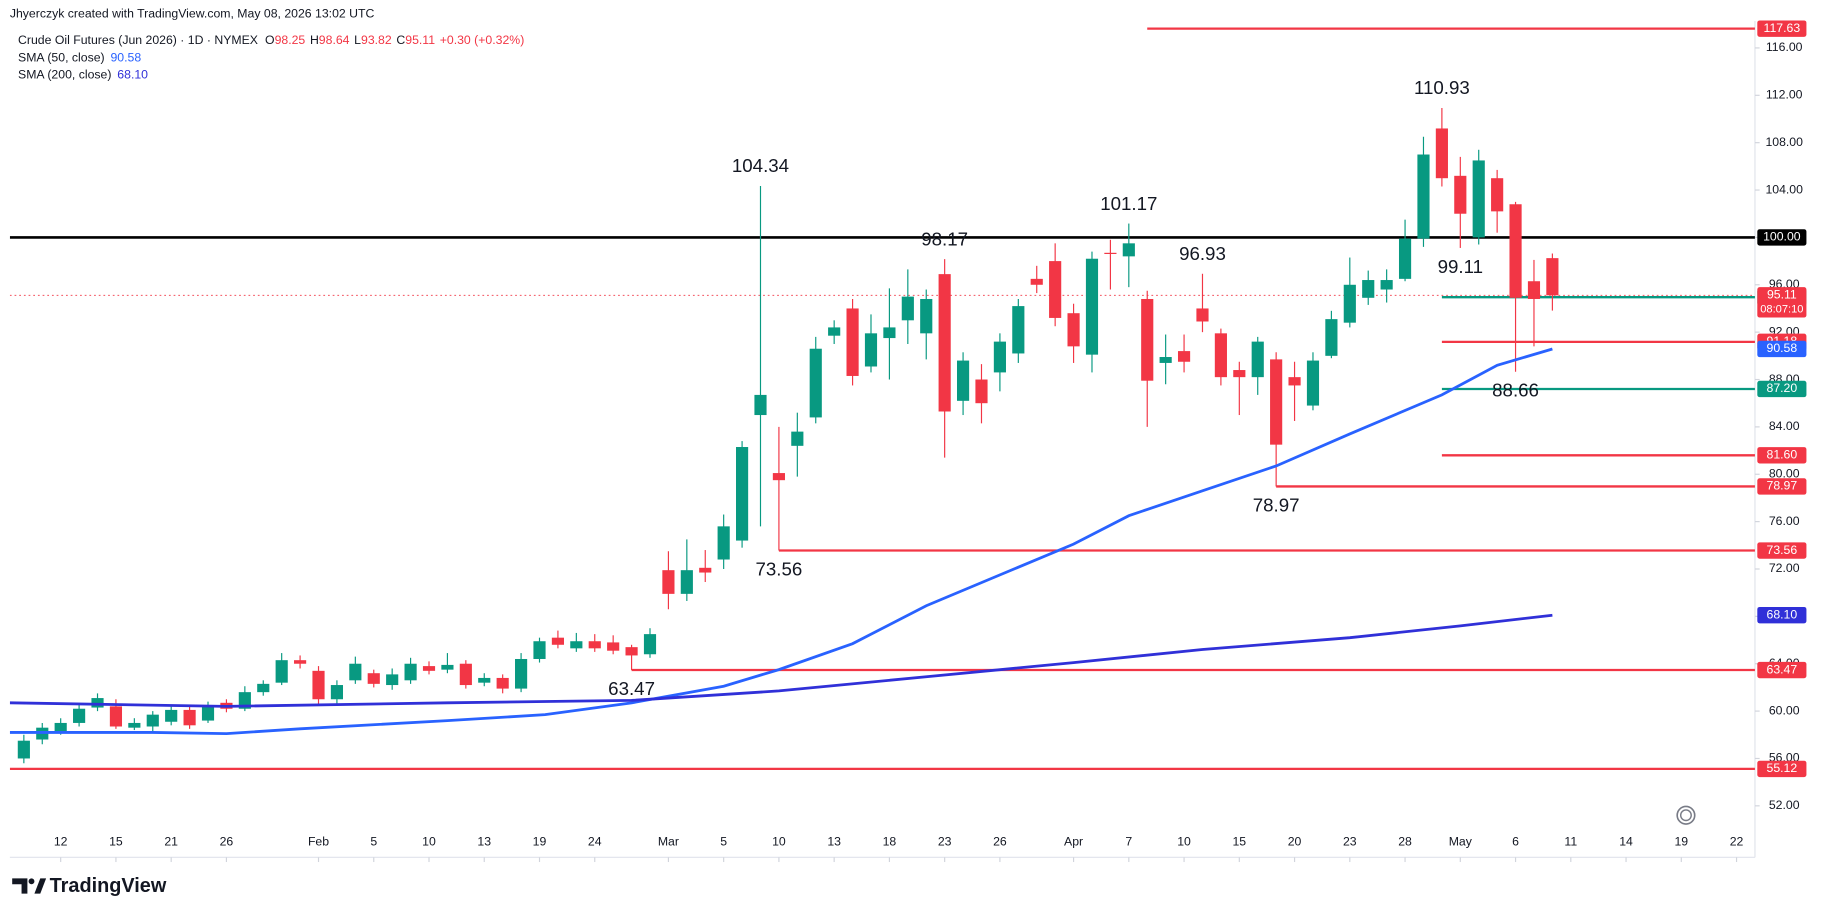 The image size is (1835, 917). What do you see at coordinates (171, 841) in the screenshot?
I see `x-tick-label: 21` at bounding box center [171, 841].